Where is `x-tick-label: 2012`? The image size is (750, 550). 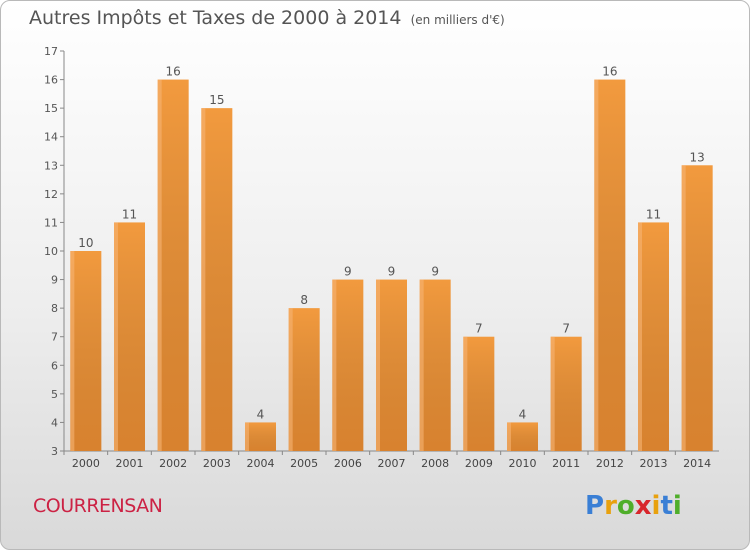
x-tick-label: 2012 is located at coordinates (610, 463).